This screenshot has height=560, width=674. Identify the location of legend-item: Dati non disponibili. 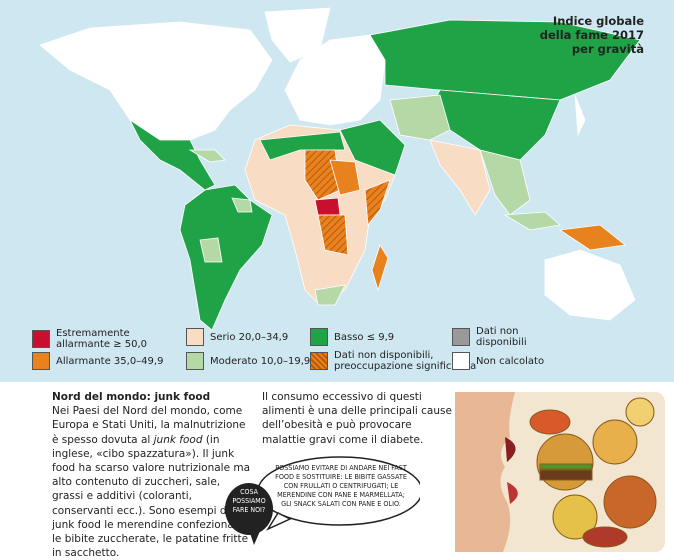
(489, 337).